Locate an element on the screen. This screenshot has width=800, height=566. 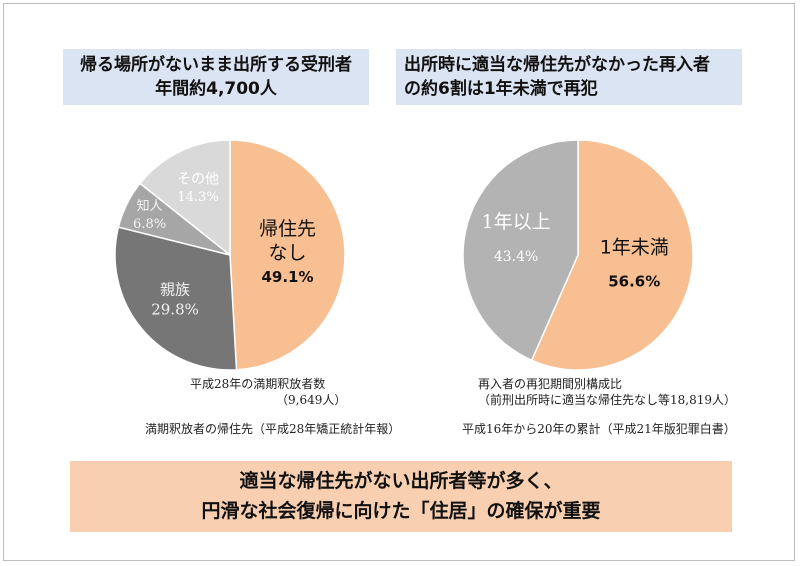
right-heading-line2: の約6割は1年未満で再犯 is located at coordinates (501, 89).